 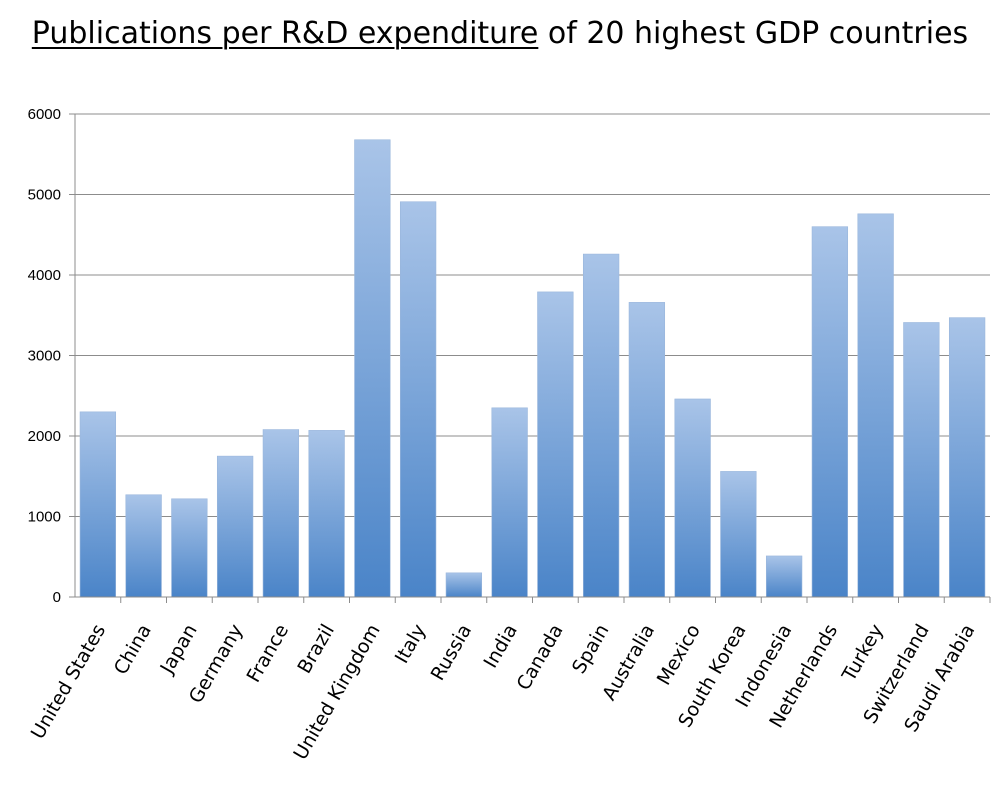 What do you see at coordinates (98, 504) in the screenshot?
I see `bar-united-states` at bounding box center [98, 504].